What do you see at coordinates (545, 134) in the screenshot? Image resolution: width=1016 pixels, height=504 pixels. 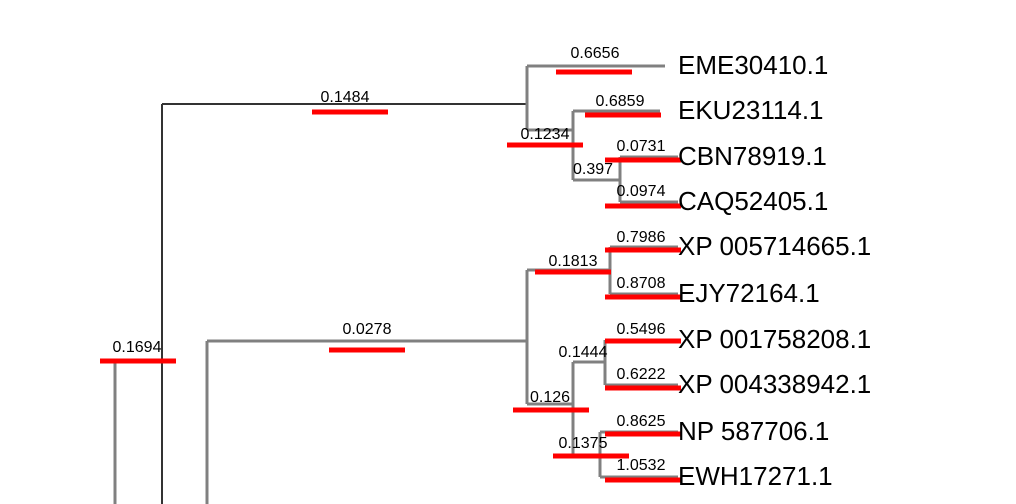 I see `branch-label: 0.1234` at bounding box center [545, 134].